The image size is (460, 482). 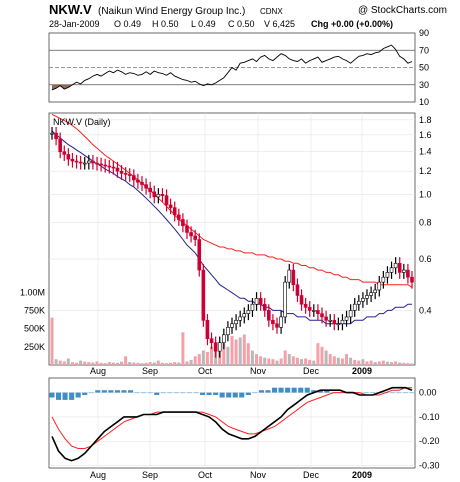 What do you see at coordinates (425, 259) in the screenshot?
I see `price-tick-label: 0.6` at bounding box center [425, 259].